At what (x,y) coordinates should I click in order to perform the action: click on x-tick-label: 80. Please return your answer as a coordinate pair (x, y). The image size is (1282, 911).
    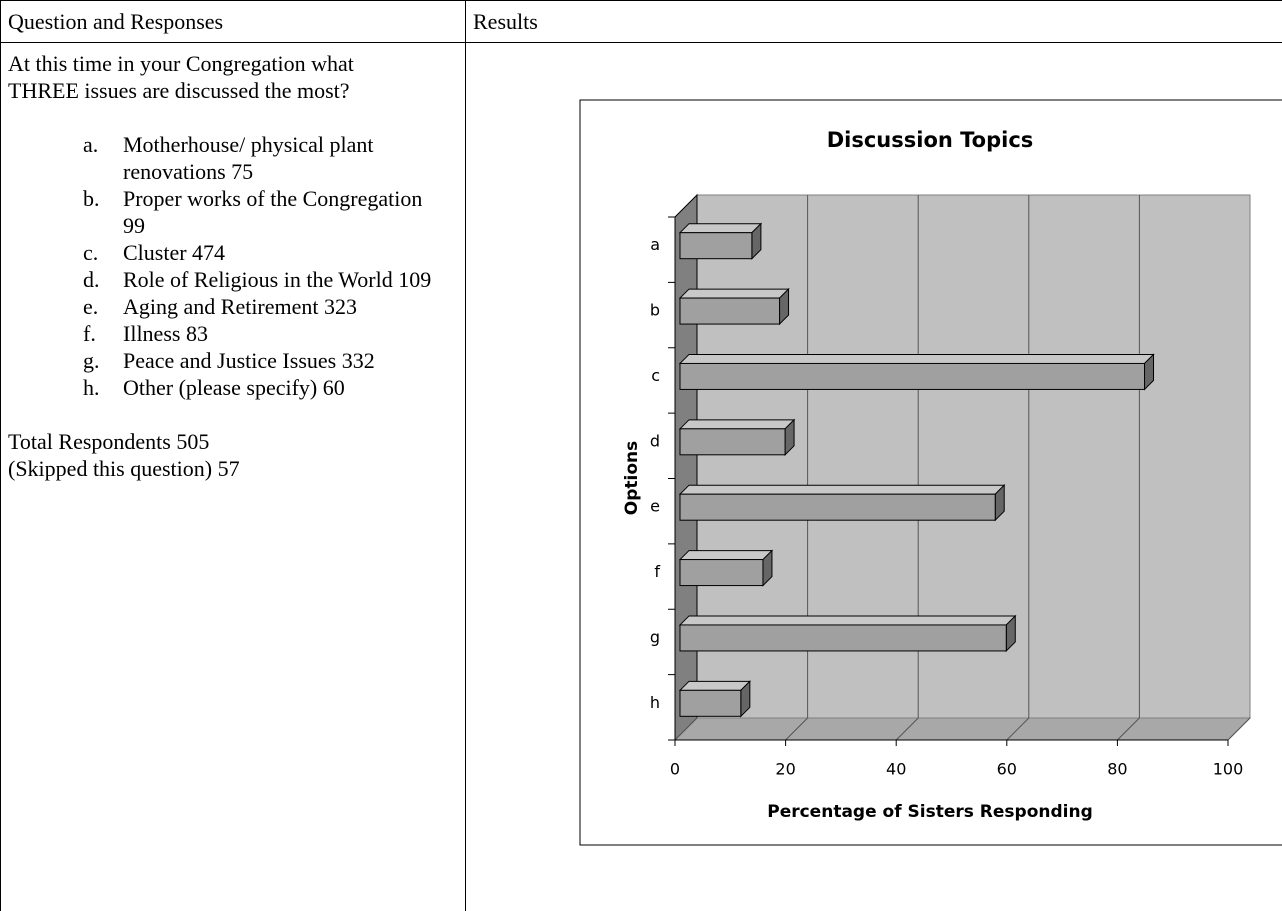
    Looking at the image, I should click on (1117, 769).